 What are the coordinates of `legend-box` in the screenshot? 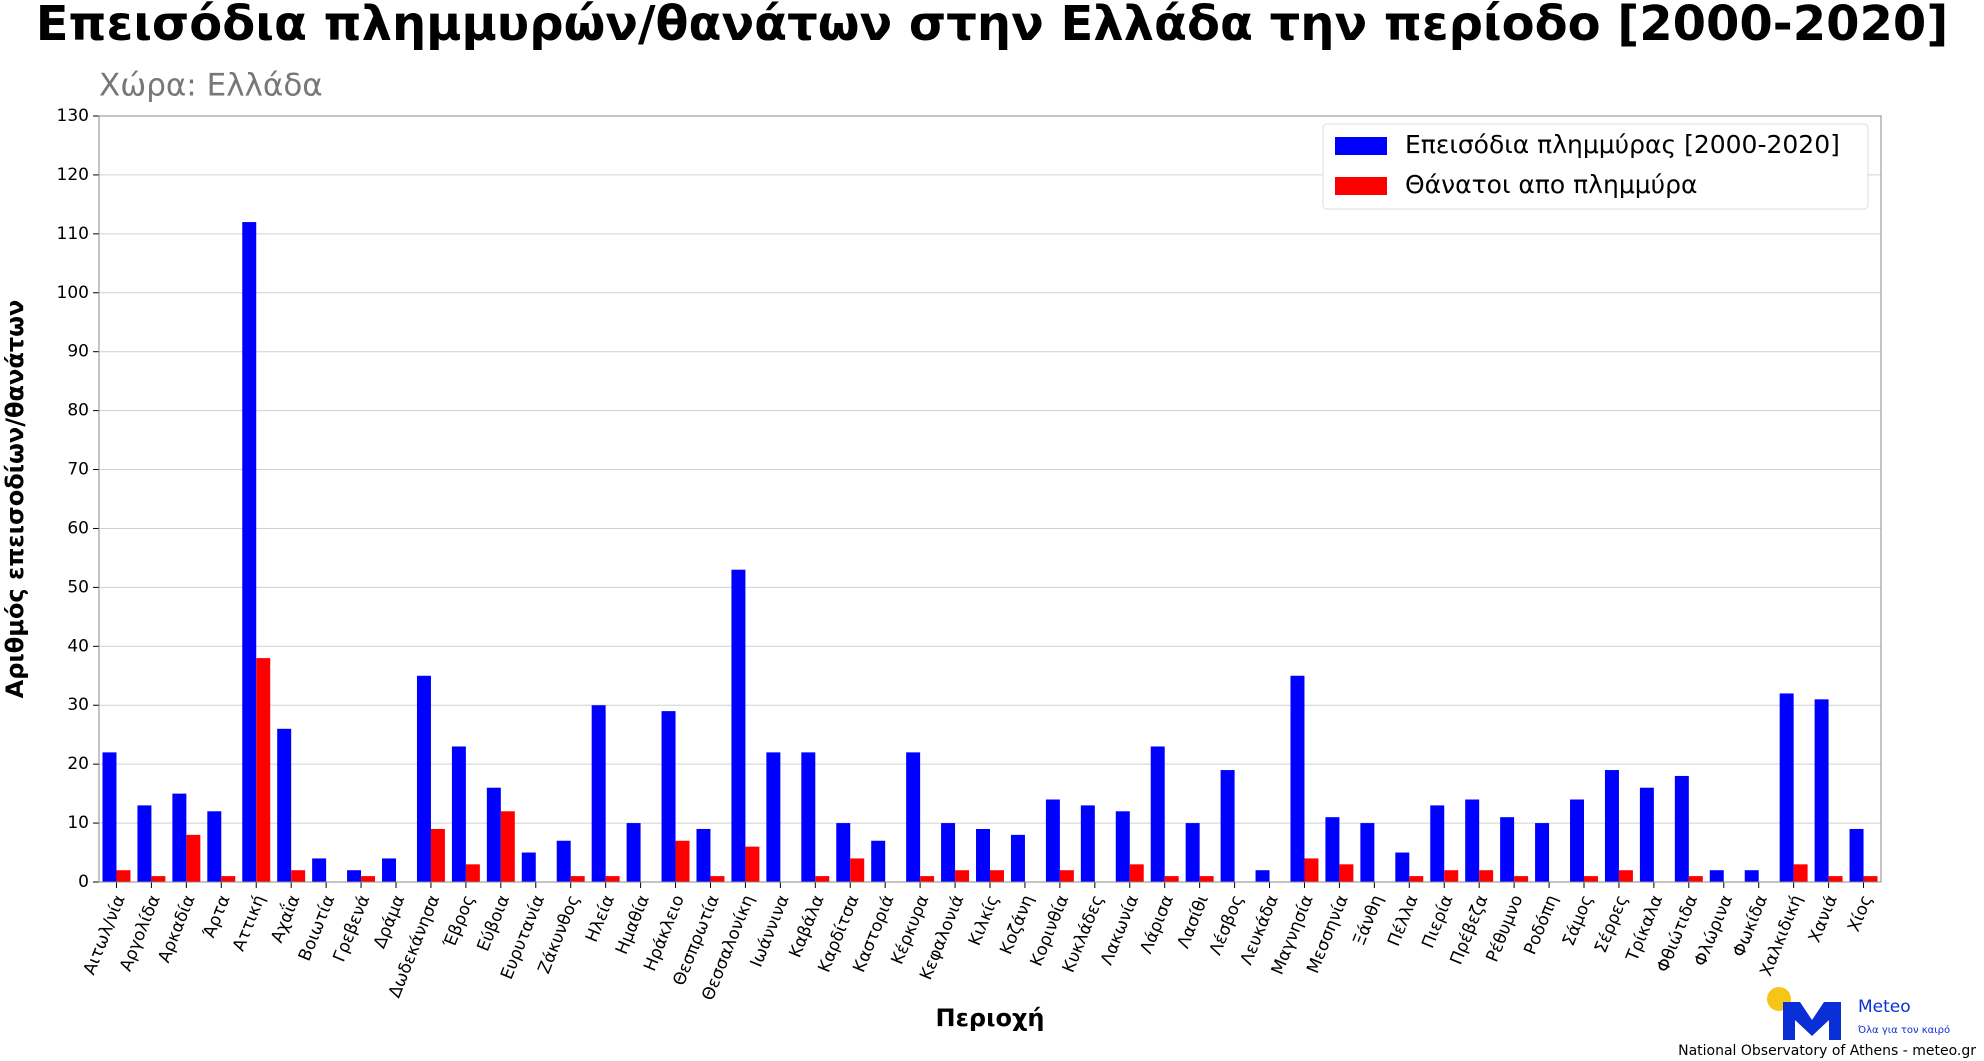 It's located at (1595, 166).